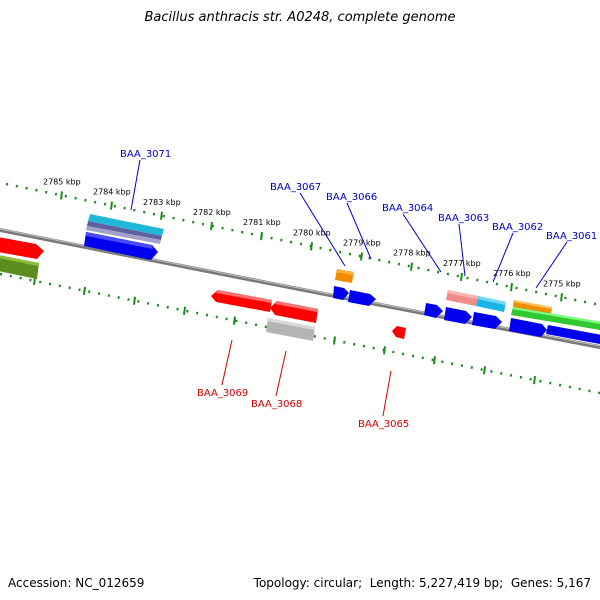 This screenshot has height=600, width=600. What do you see at coordinates (212, 212) in the screenshot?
I see `tick-label: 2782 kbp` at bounding box center [212, 212].